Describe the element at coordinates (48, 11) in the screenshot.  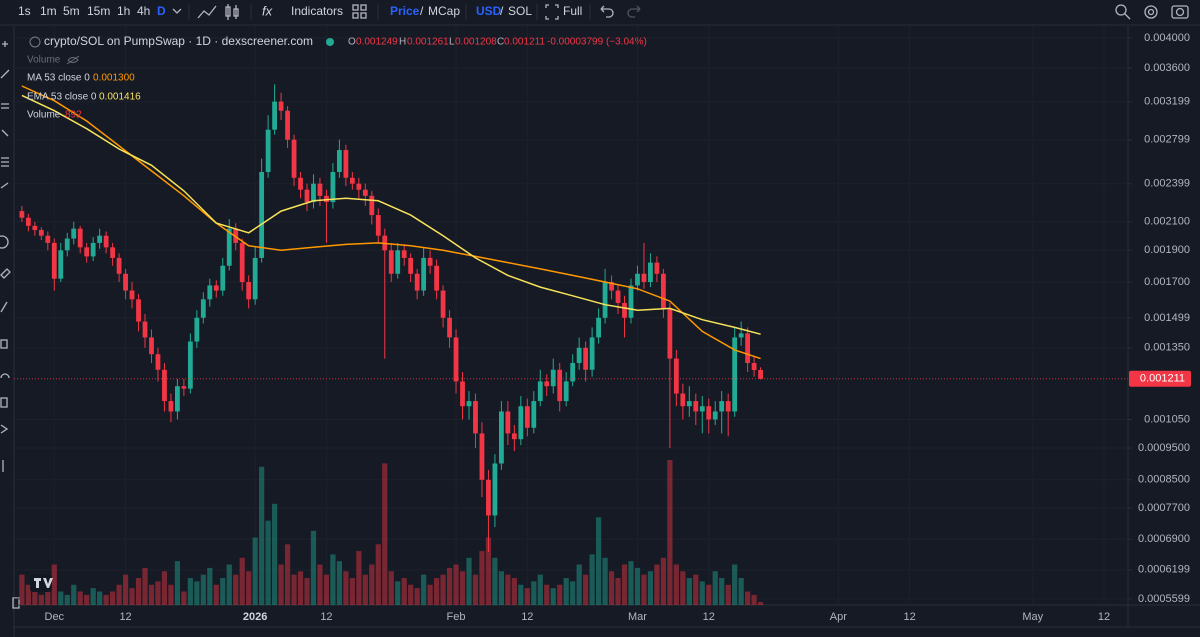
I see `interval: 1m` at that location.